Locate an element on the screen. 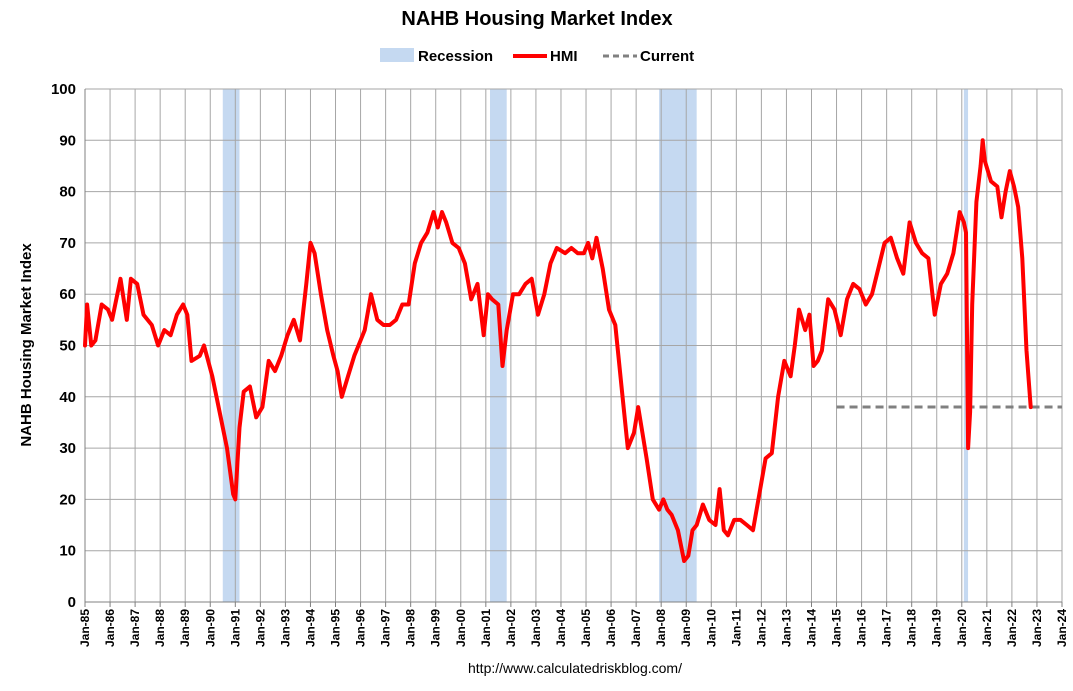  y-tick-label: 10 is located at coordinates (67, 551).